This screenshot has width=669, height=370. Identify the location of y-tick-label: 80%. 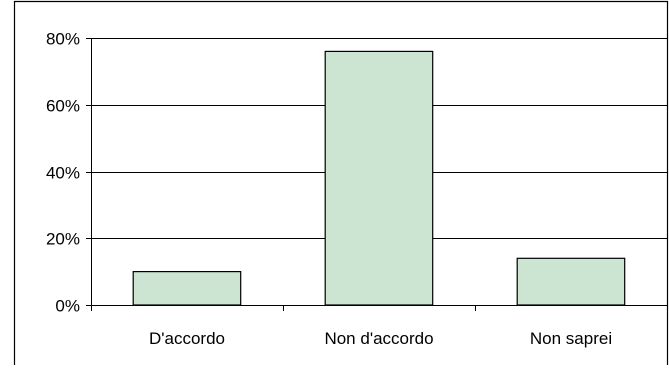
(63, 39).